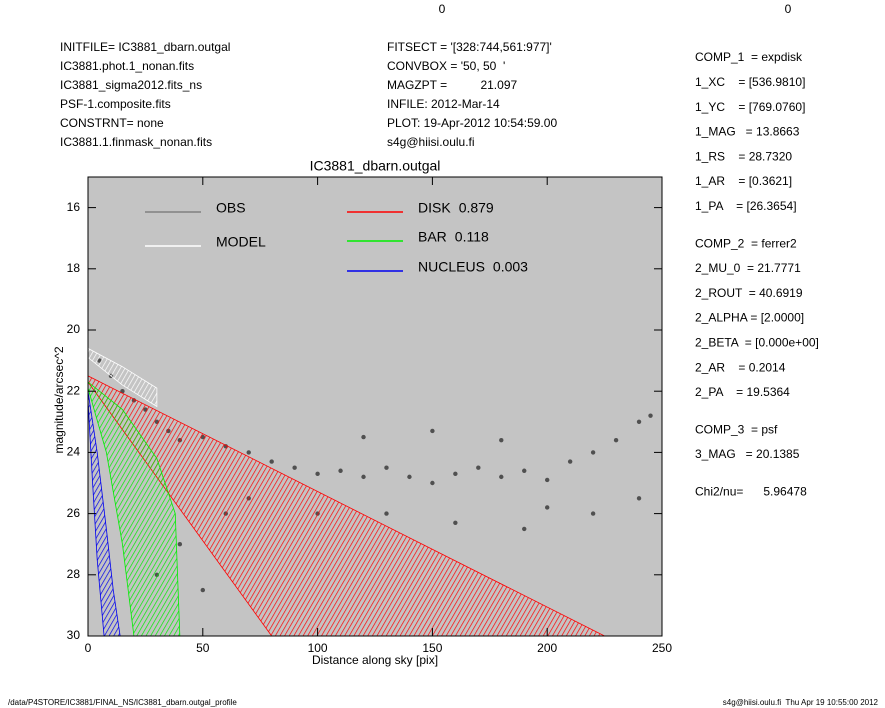 The image size is (885, 708). Describe the element at coordinates (145, 47) in the screenshot. I see `header-line: INITFILE= IC3881_dbarn.outgal` at that location.